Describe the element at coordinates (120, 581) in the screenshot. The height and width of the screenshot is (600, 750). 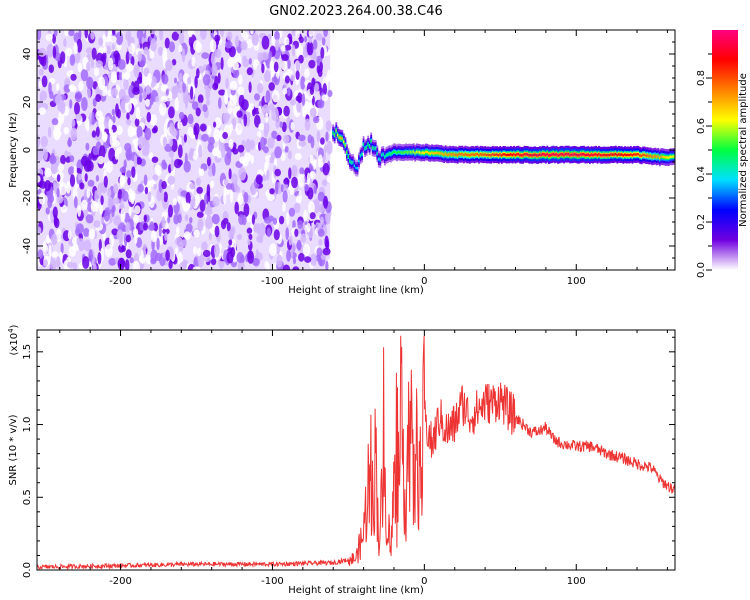
I see `x-tick-label: -200` at that location.